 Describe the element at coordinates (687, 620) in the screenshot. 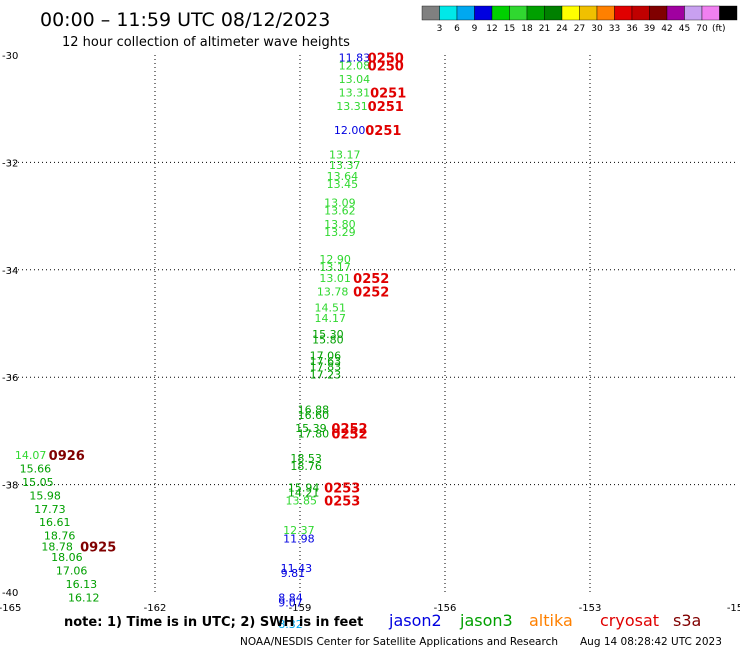

I see `satellite-legend-item: s3a` at that location.